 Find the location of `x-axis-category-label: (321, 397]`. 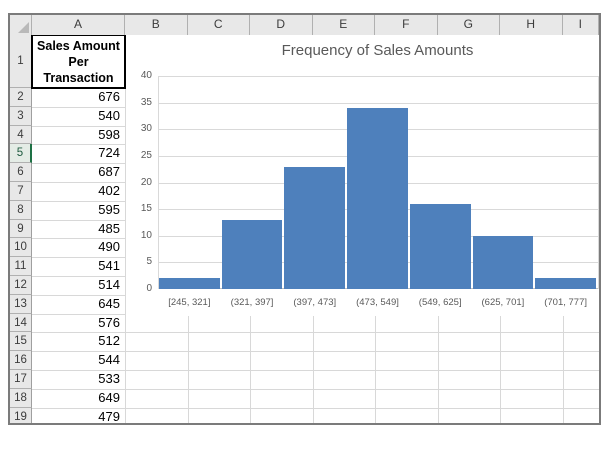

x-axis-category-label: (321, 397] is located at coordinates (252, 302).